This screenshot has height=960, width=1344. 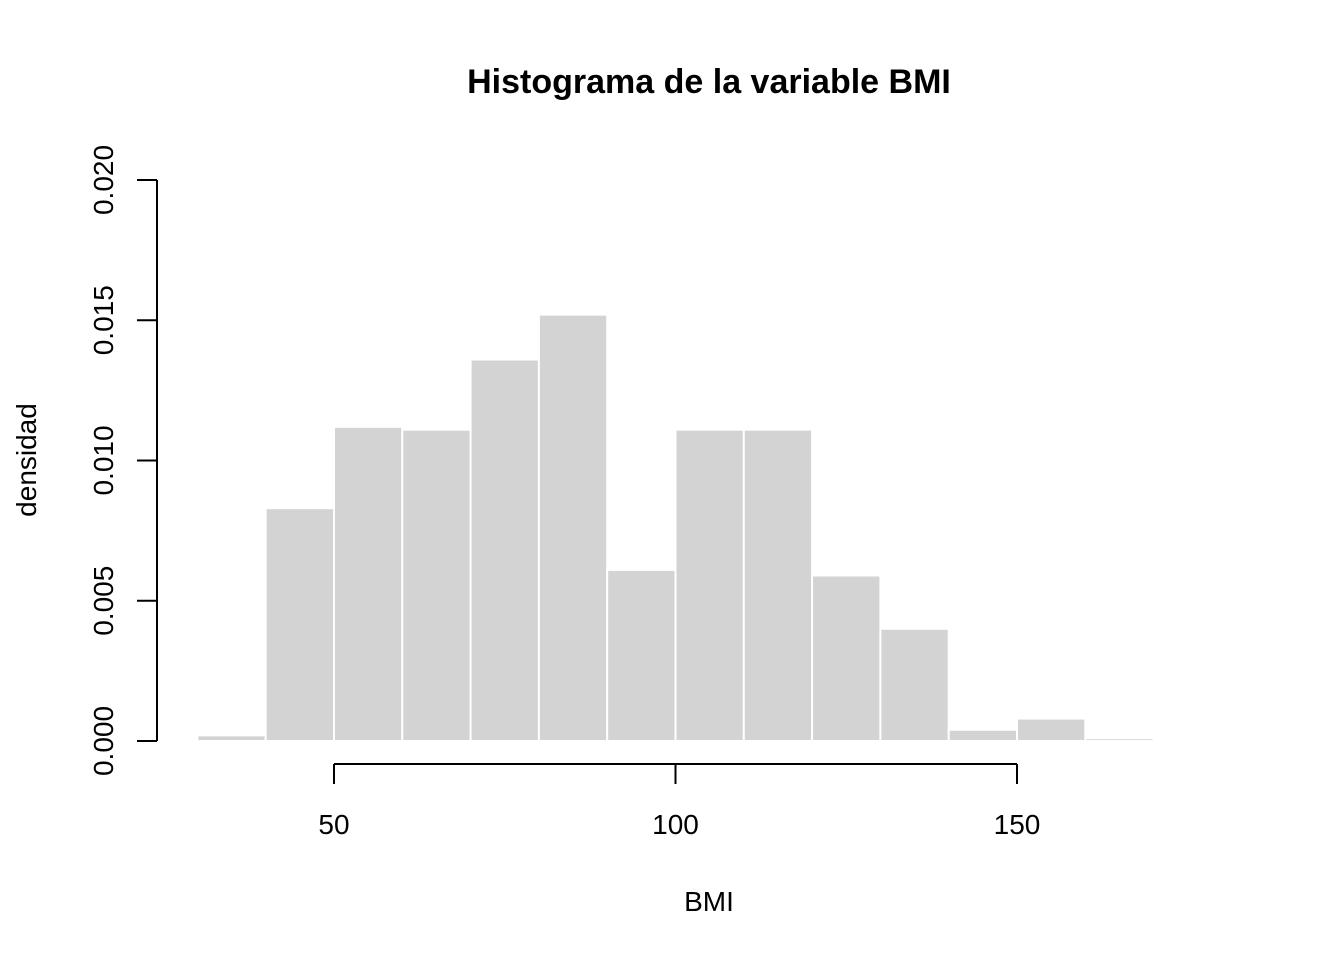 What do you see at coordinates (103, 741) in the screenshot?
I see `y-tick-label: 0.000` at bounding box center [103, 741].